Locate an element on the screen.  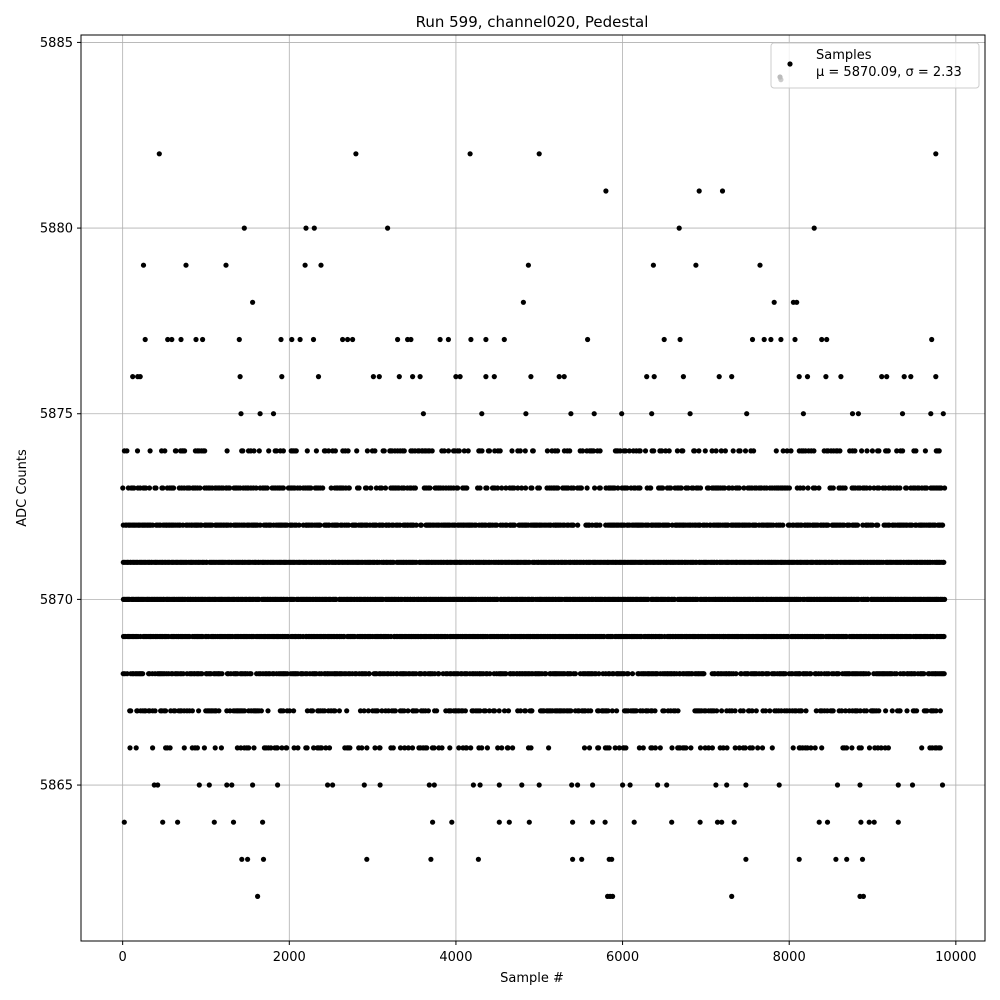
y-tick-label: 5880 is located at coordinates (56, 229).